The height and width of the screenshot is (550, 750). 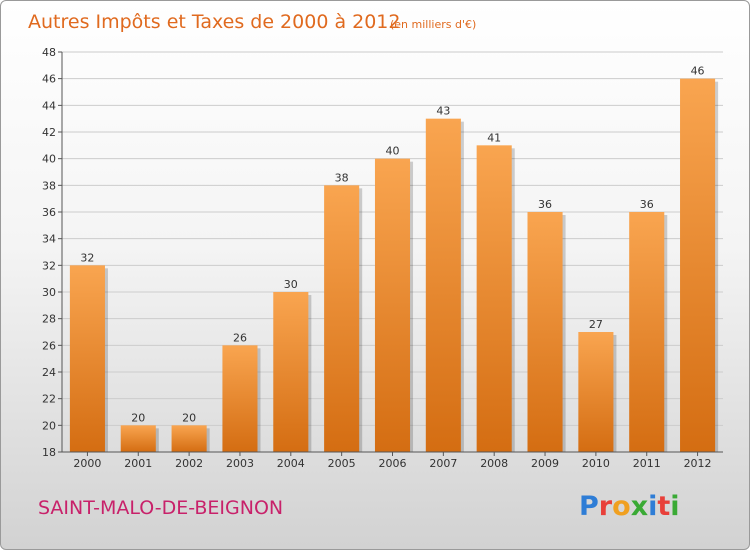 What do you see at coordinates (392, 305) in the screenshot?
I see `bar-2006` at bounding box center [392, 305].